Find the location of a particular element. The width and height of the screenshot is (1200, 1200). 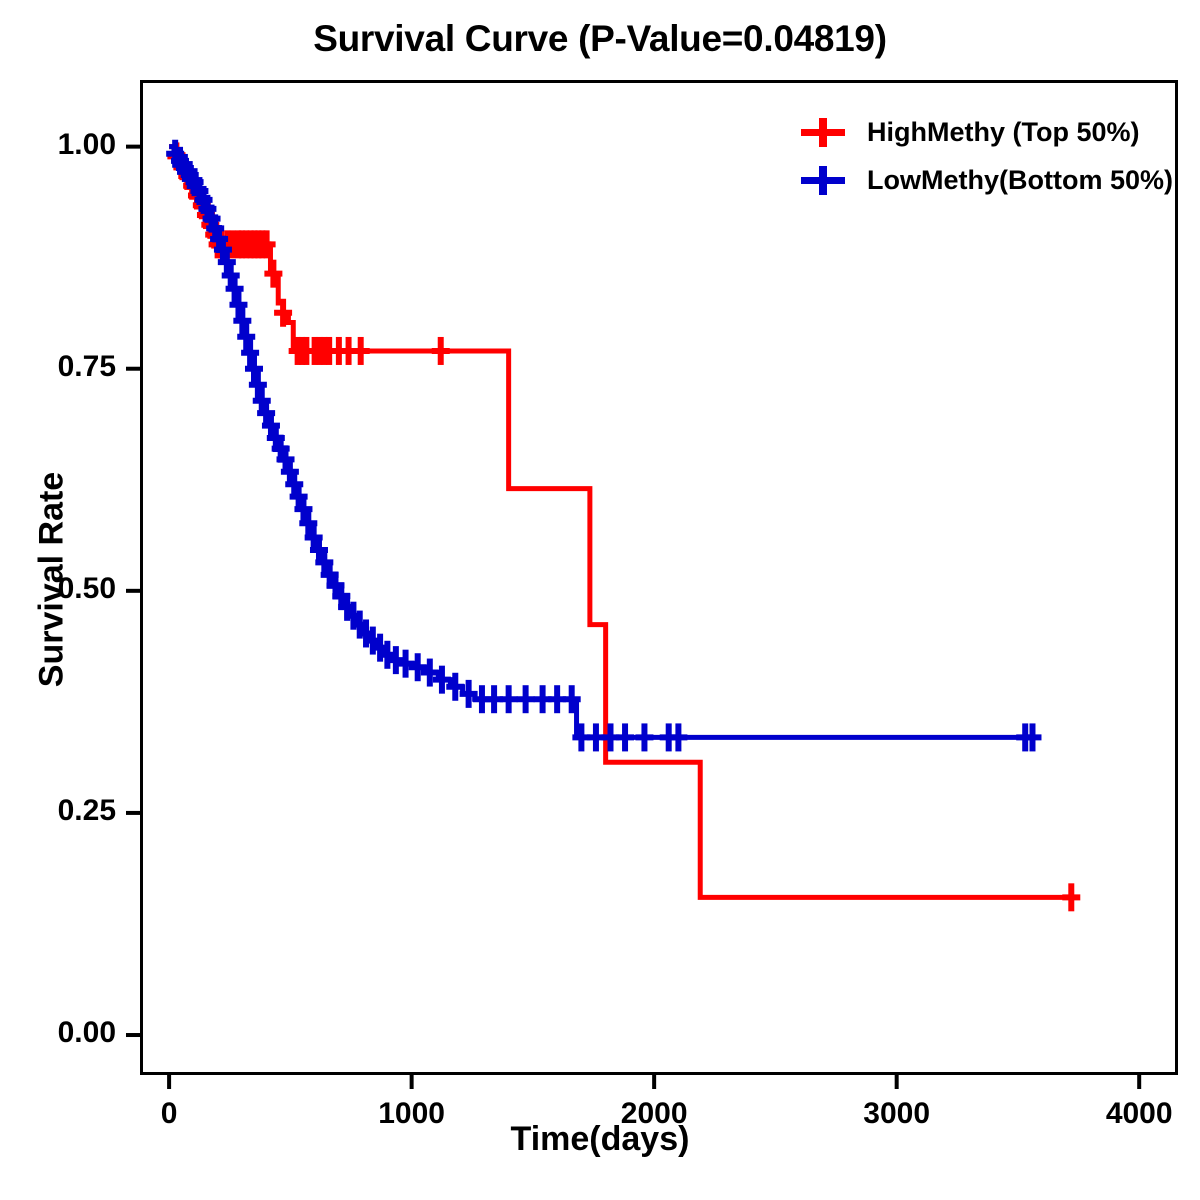

y-tick-label: 0.25 is located at coordinates (86, 810).